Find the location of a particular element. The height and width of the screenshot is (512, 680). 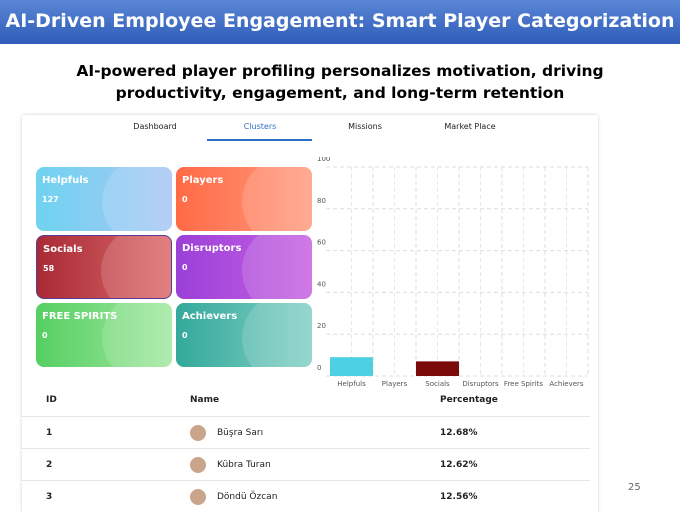

nav-tab: Market Place is located at coordinates (470, 126).